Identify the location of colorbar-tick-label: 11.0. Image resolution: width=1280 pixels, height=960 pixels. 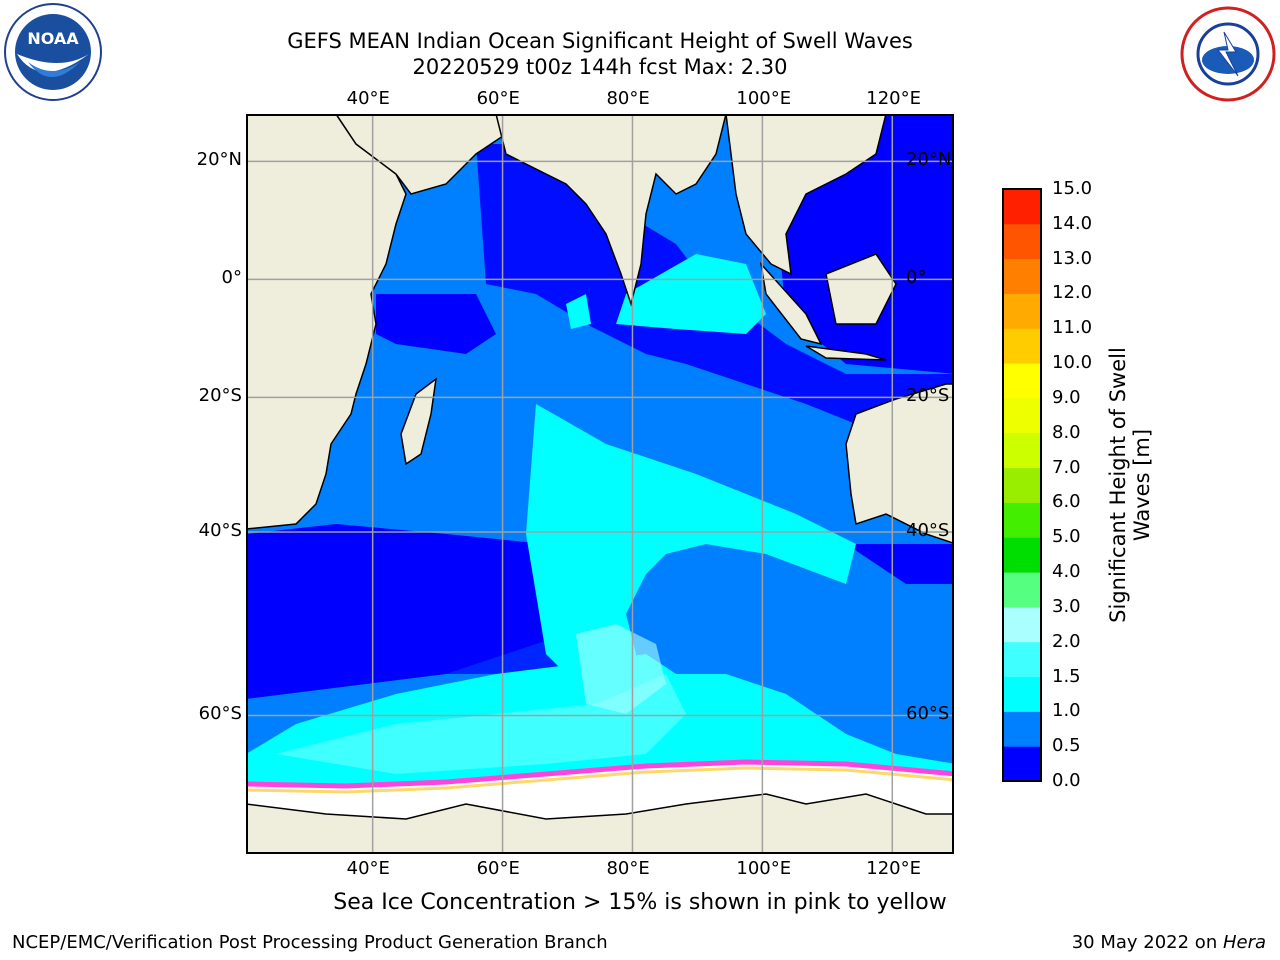
(1072, 328).